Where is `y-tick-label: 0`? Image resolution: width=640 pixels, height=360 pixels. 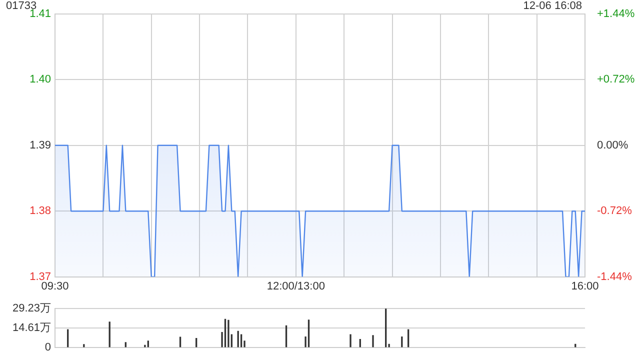
y-tick-label: 0 is located at coordinates (47, 347).